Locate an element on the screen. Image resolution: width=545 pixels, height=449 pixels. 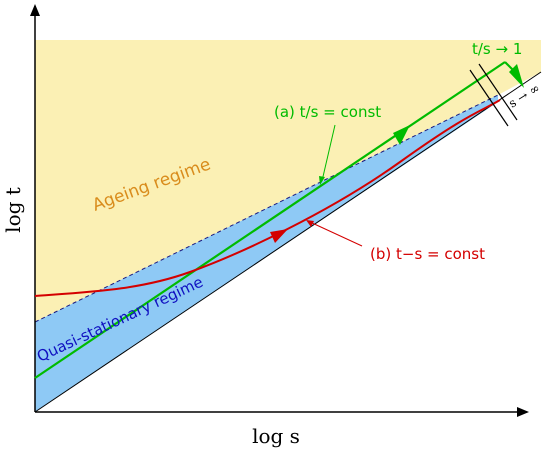
label-a-leader is located at coordinates (328, 153).